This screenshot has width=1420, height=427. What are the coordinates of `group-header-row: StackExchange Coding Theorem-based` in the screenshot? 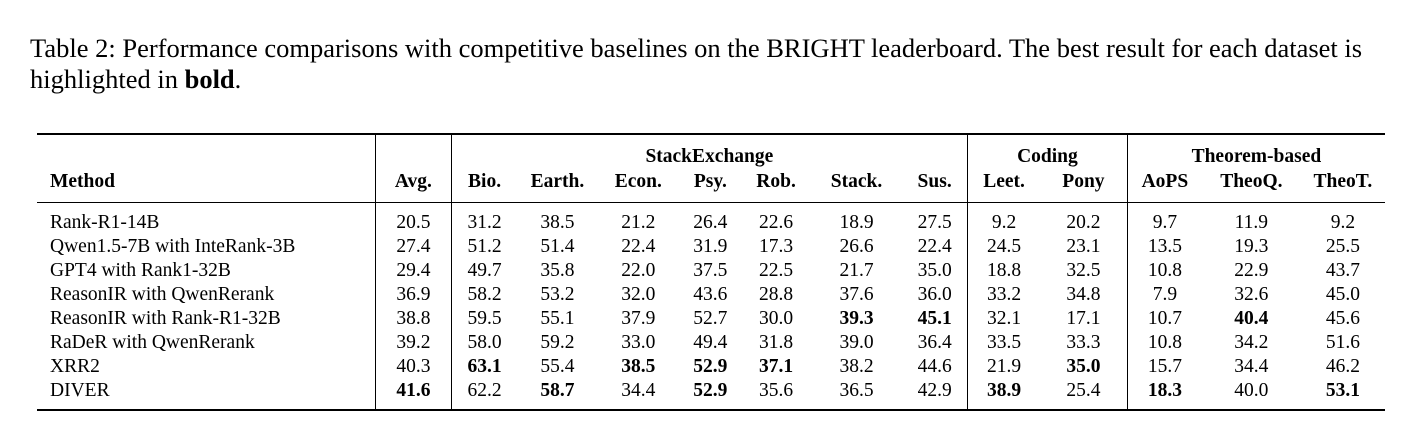 It's located at (711, 150).